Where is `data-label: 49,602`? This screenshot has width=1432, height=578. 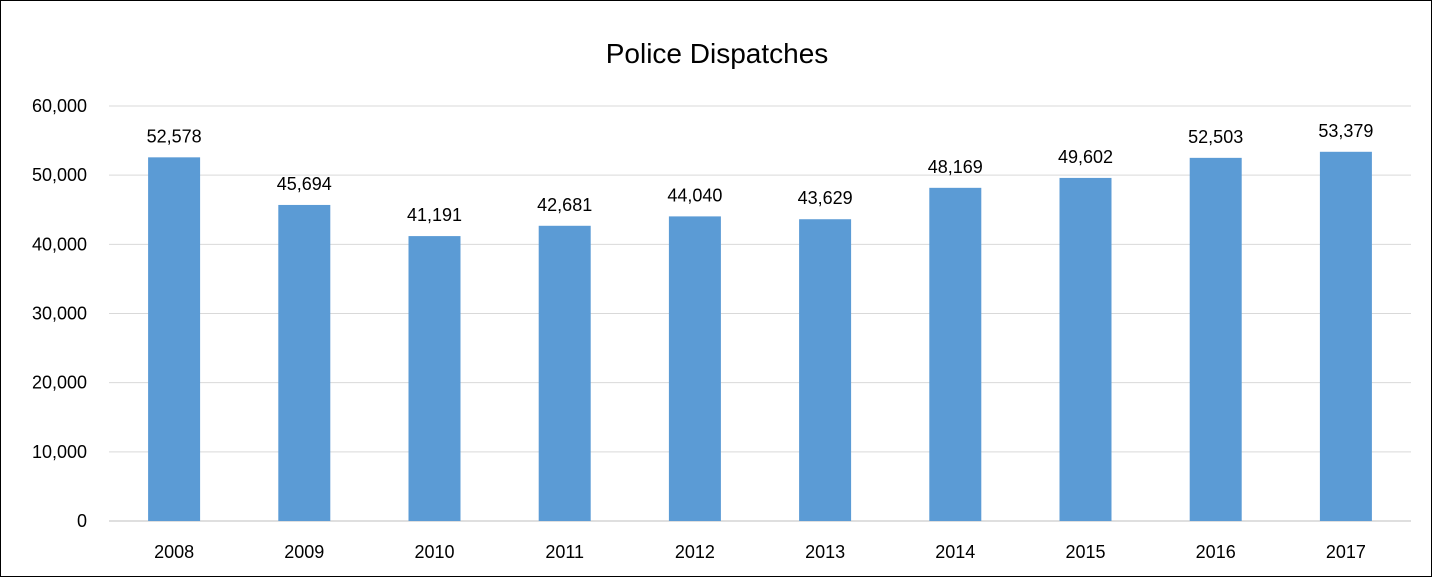 data-label: 49,602 is located at coordinates (1085, 157).